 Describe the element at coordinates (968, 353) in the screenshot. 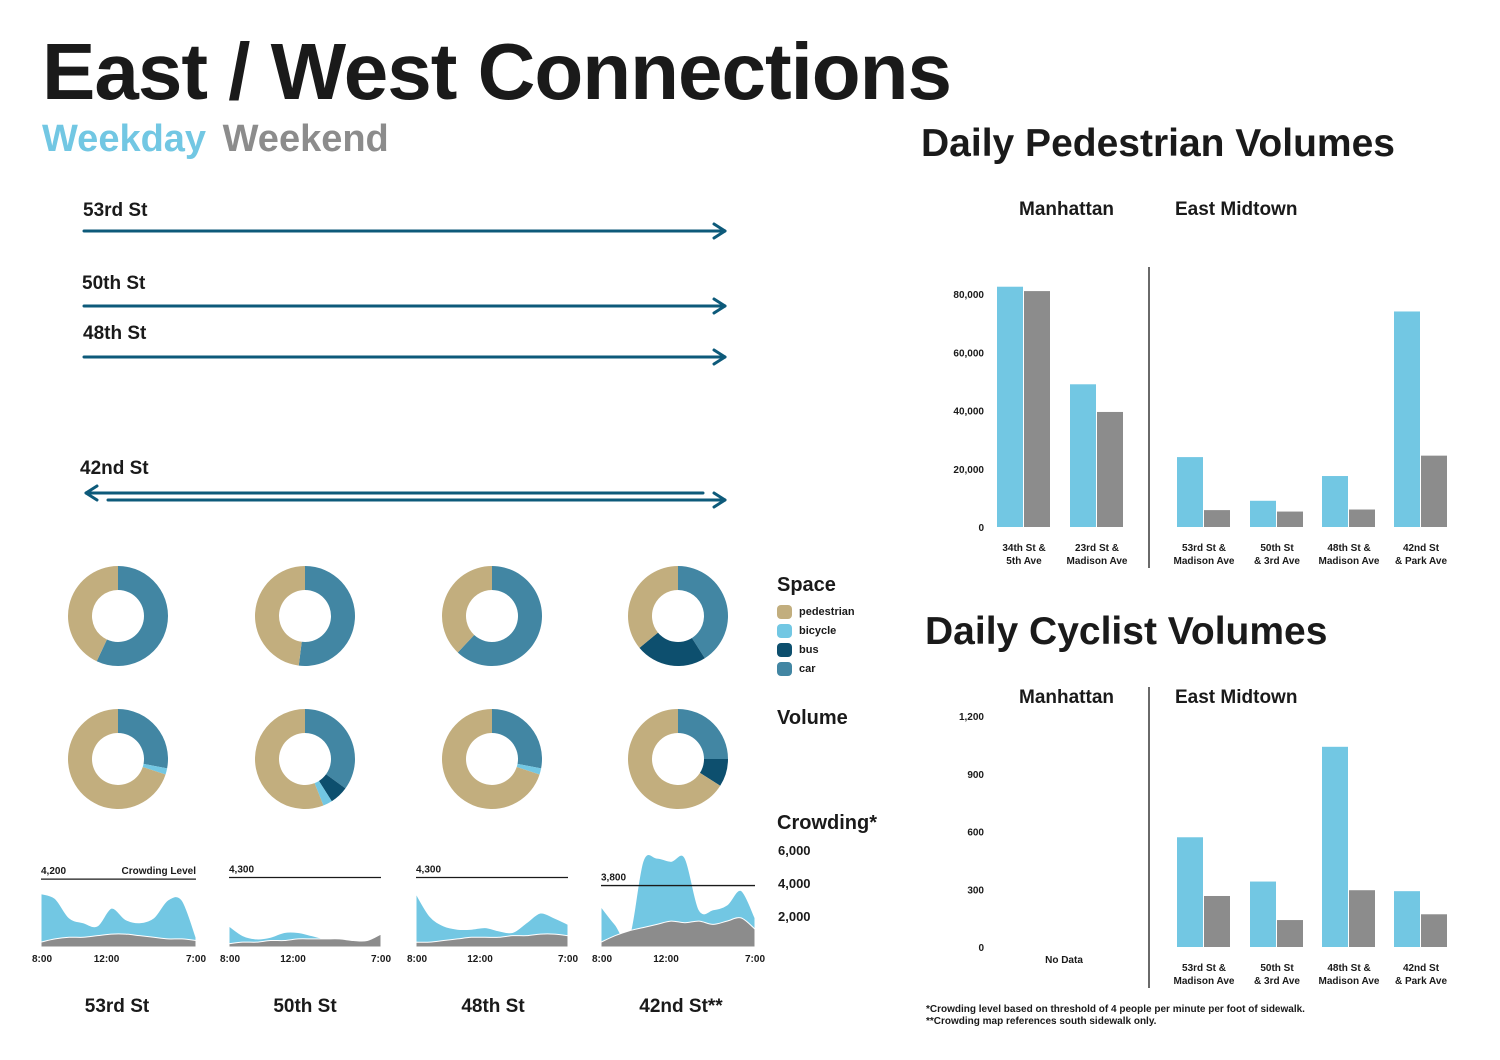

I see `y-tick-label: 60,000` at that location.